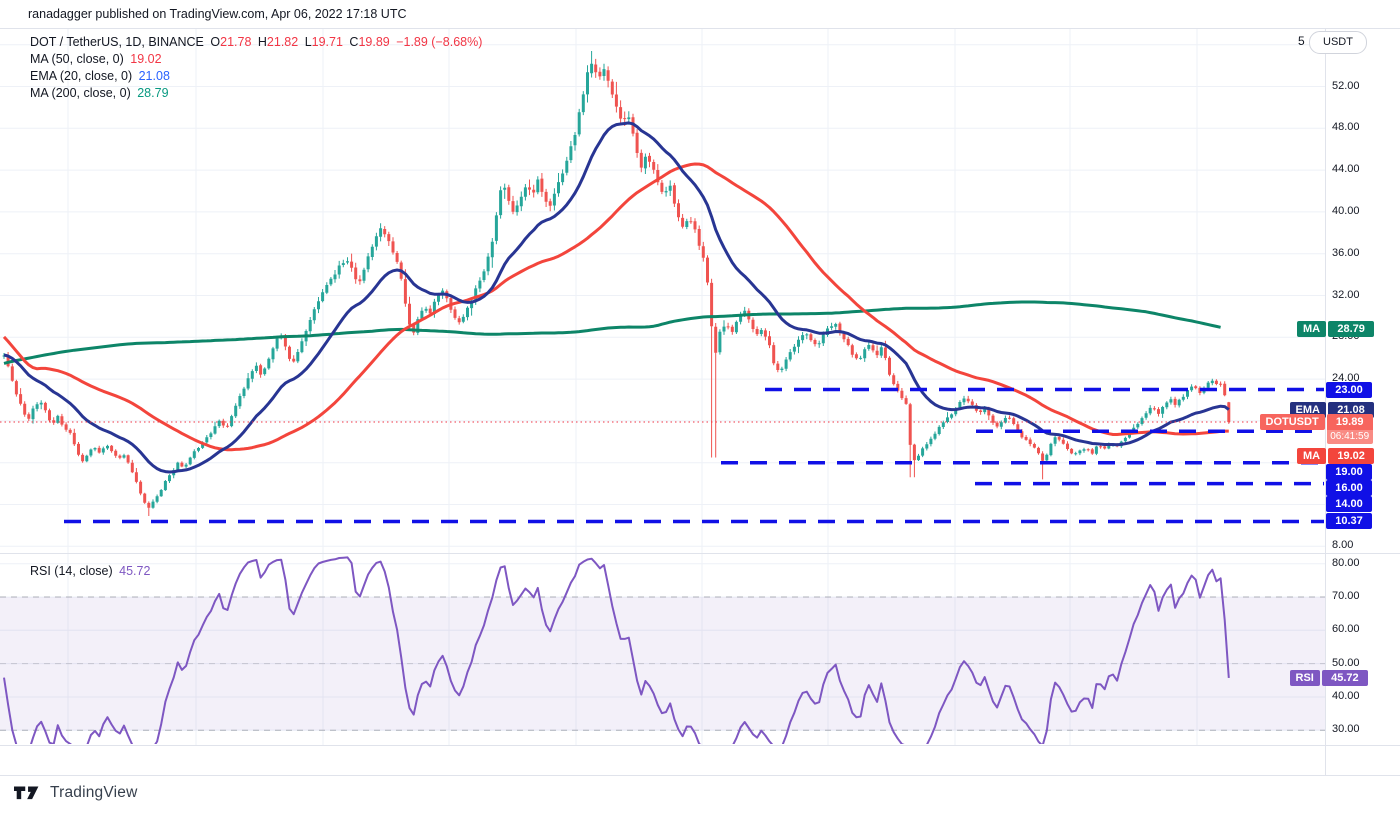 Image resolution: width=1400 pixels, height=813 pixels. Describe the element at coordinates (1346, 695) in the screenshot. I see `rsi-tick-40: 40.00` at that location.